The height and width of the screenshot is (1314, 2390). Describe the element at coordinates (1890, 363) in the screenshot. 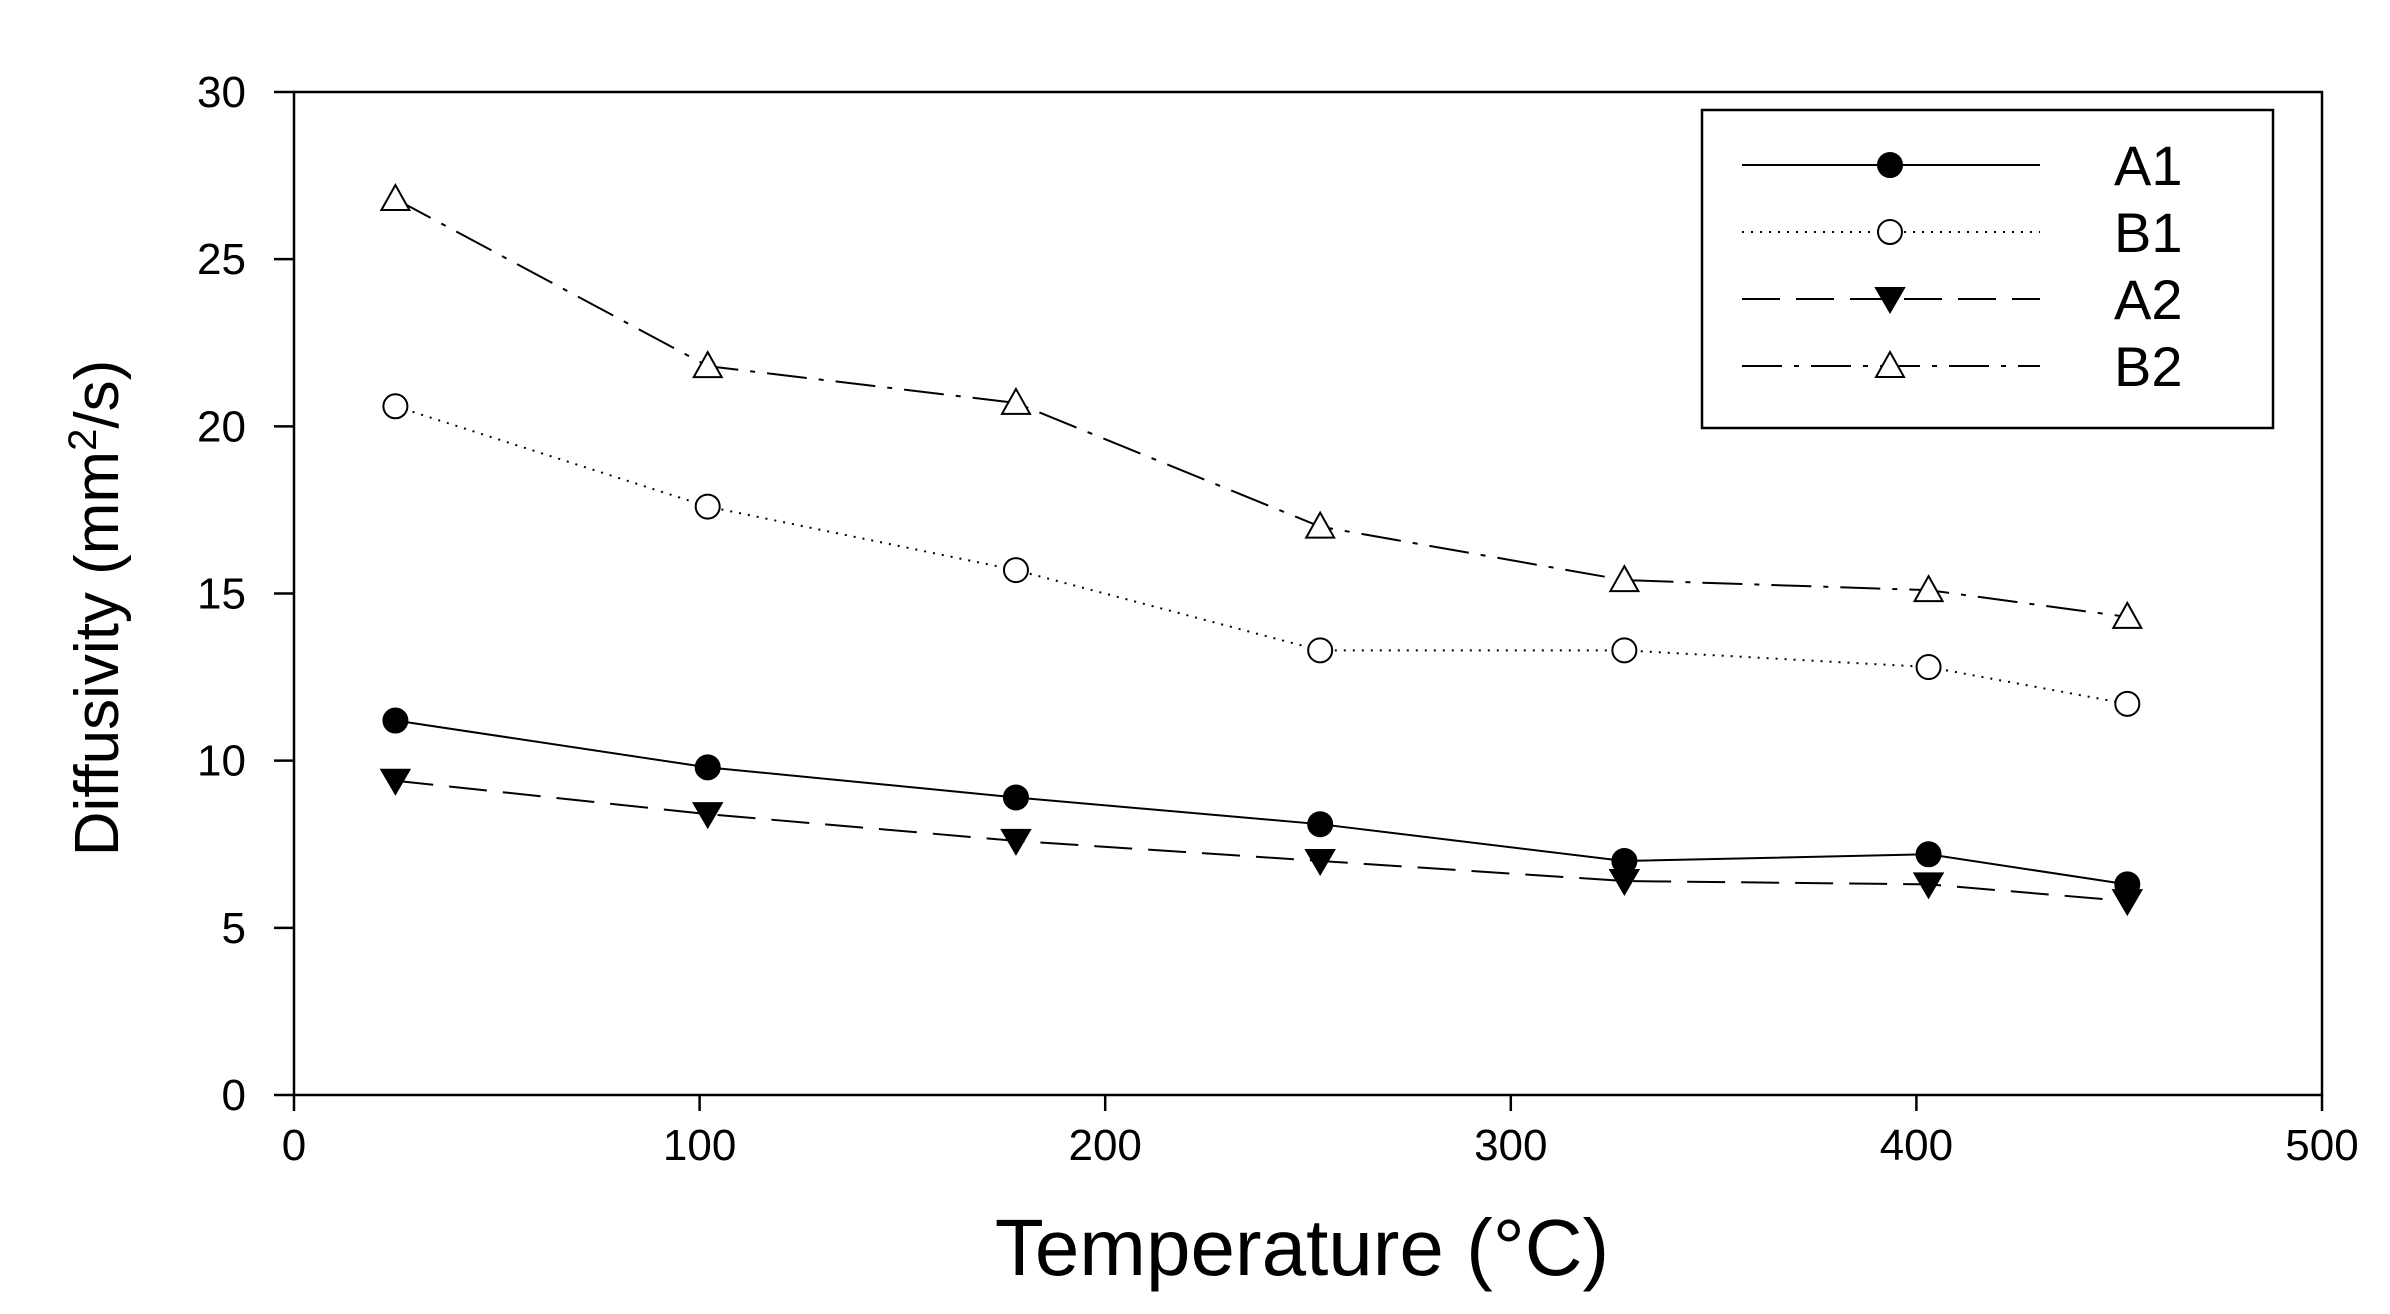

I see `legend-marker-b2` at that location.